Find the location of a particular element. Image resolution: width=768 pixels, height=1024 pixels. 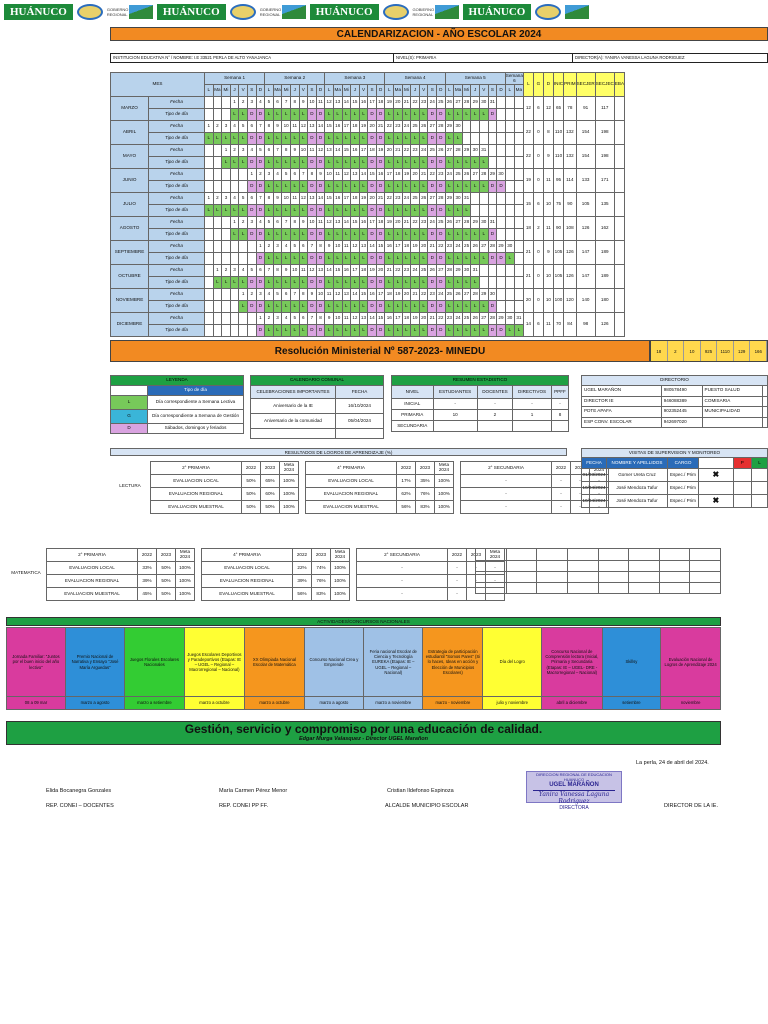

eval-cell: 56% is located at coordinates (302, 594).